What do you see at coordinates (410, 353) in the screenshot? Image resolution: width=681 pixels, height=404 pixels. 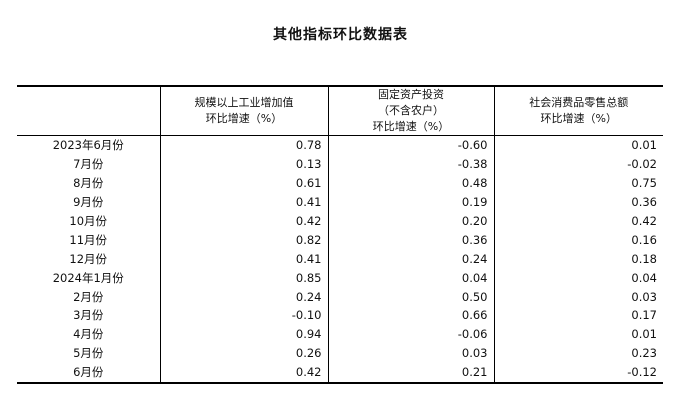 I see `investment-cell: 0.03` at bounding box center [410, 353].